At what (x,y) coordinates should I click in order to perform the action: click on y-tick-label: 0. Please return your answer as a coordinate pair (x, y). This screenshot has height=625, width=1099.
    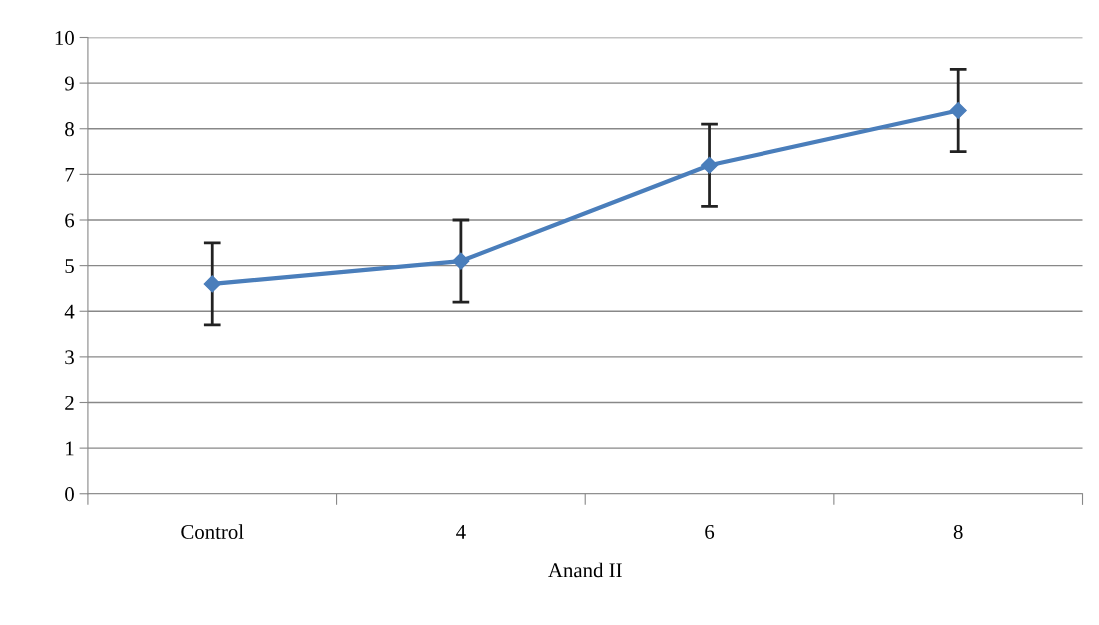
    Looking at the image, I should click on (69, 494).